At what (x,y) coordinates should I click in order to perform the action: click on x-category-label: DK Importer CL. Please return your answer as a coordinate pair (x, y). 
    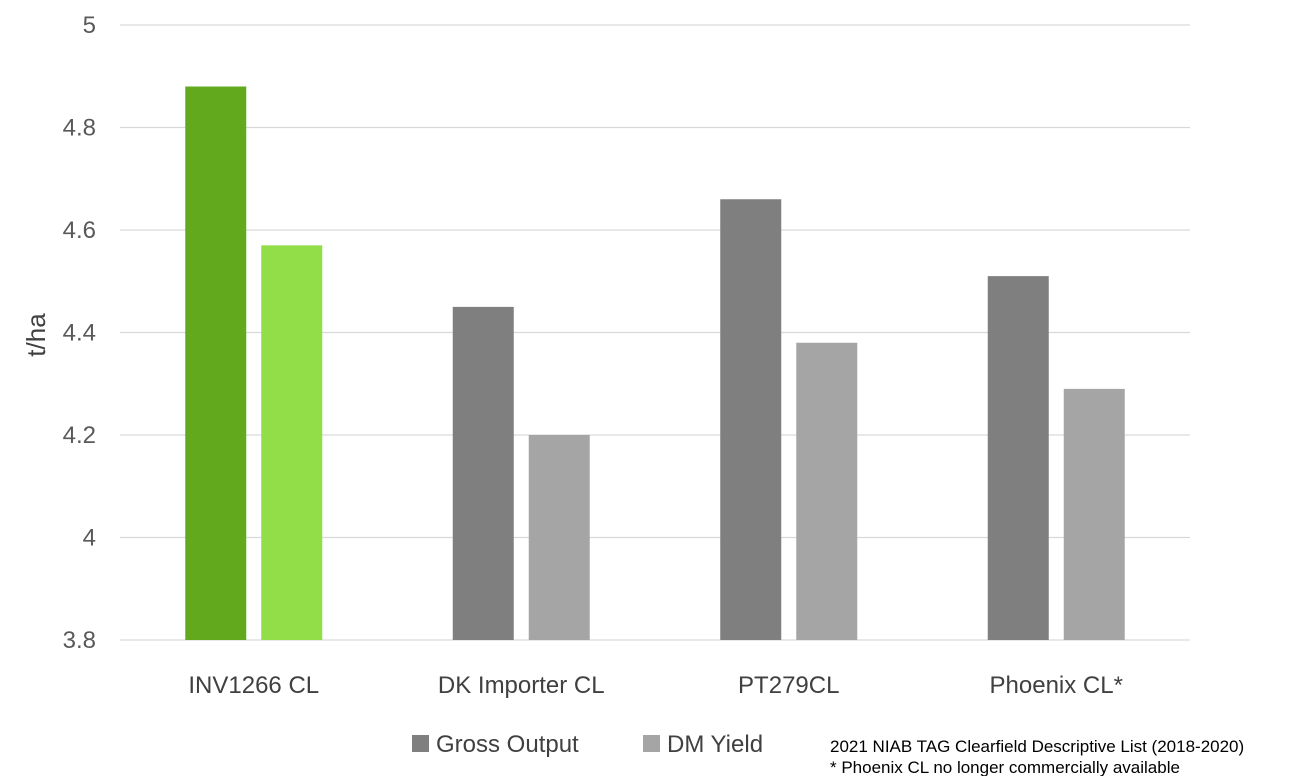
    Looking at the image, I should click on (521, 685).